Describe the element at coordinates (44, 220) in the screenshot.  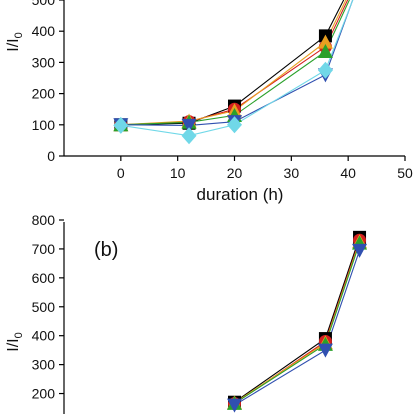
I see `y-tick-label: 800` at that location.